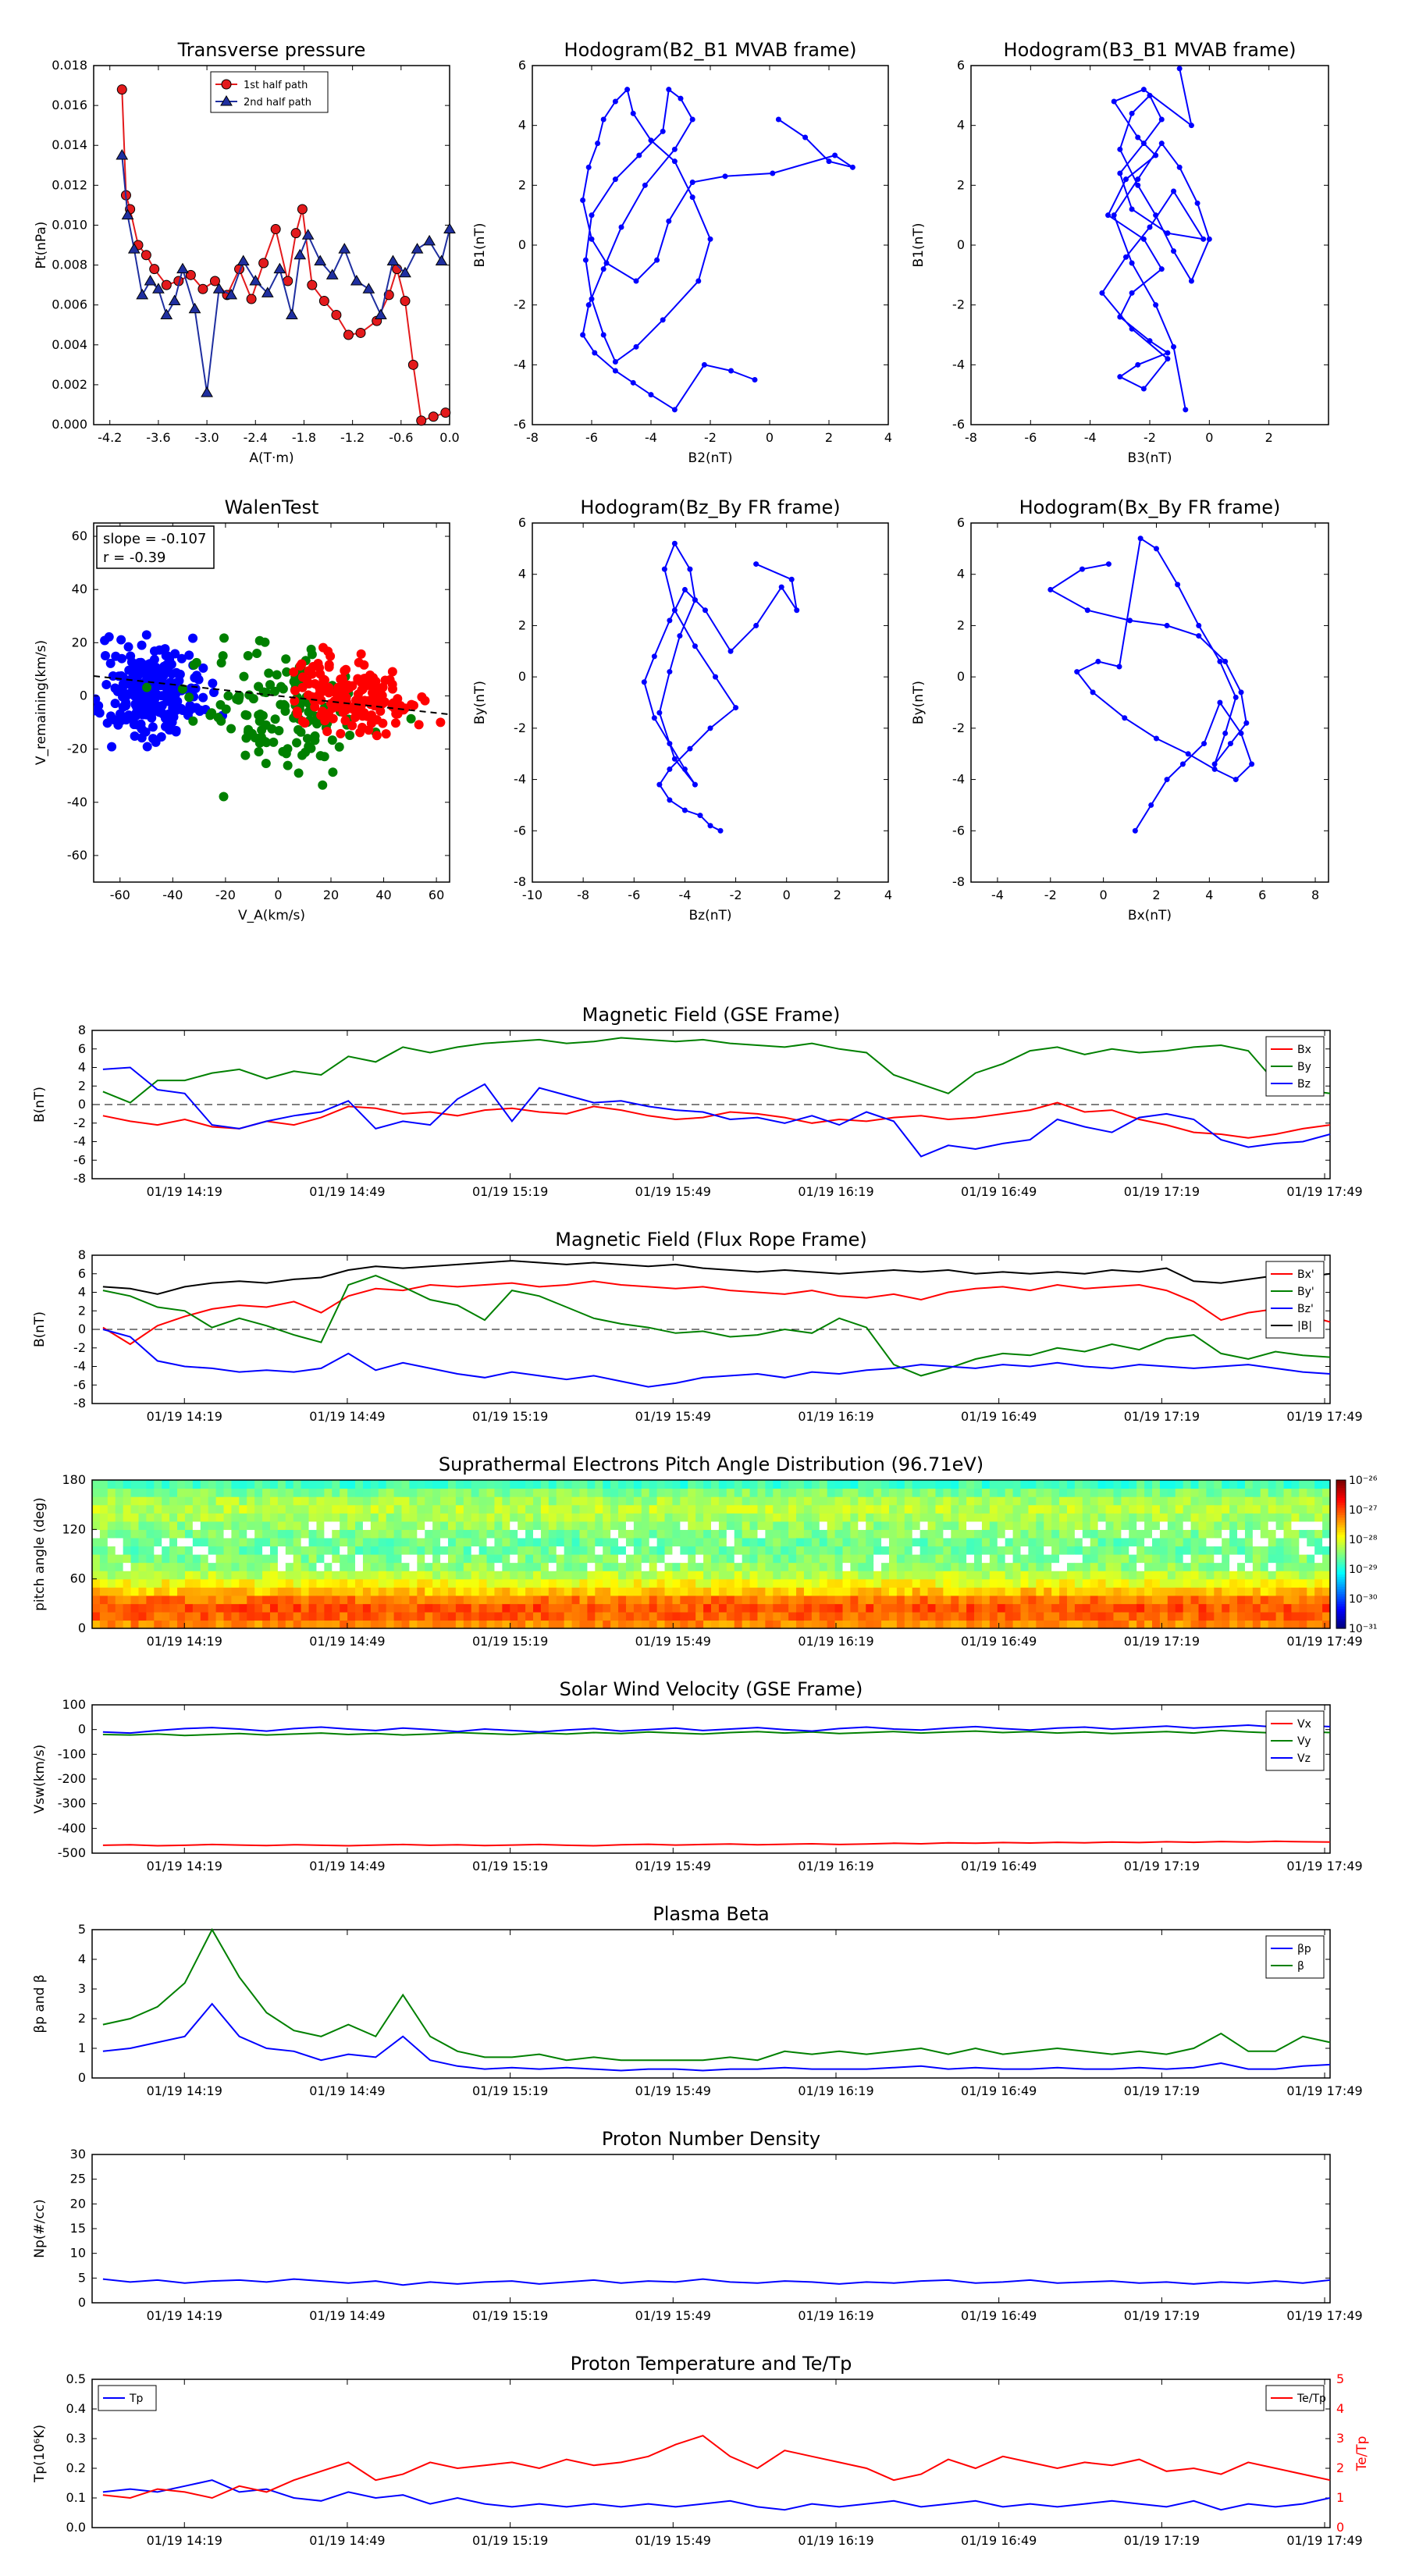  What do you see at coordinates (185, 1191) in the screenshot?
I see `x-tick-label: 01/19 14:19` at bounding box center [185, 1191].